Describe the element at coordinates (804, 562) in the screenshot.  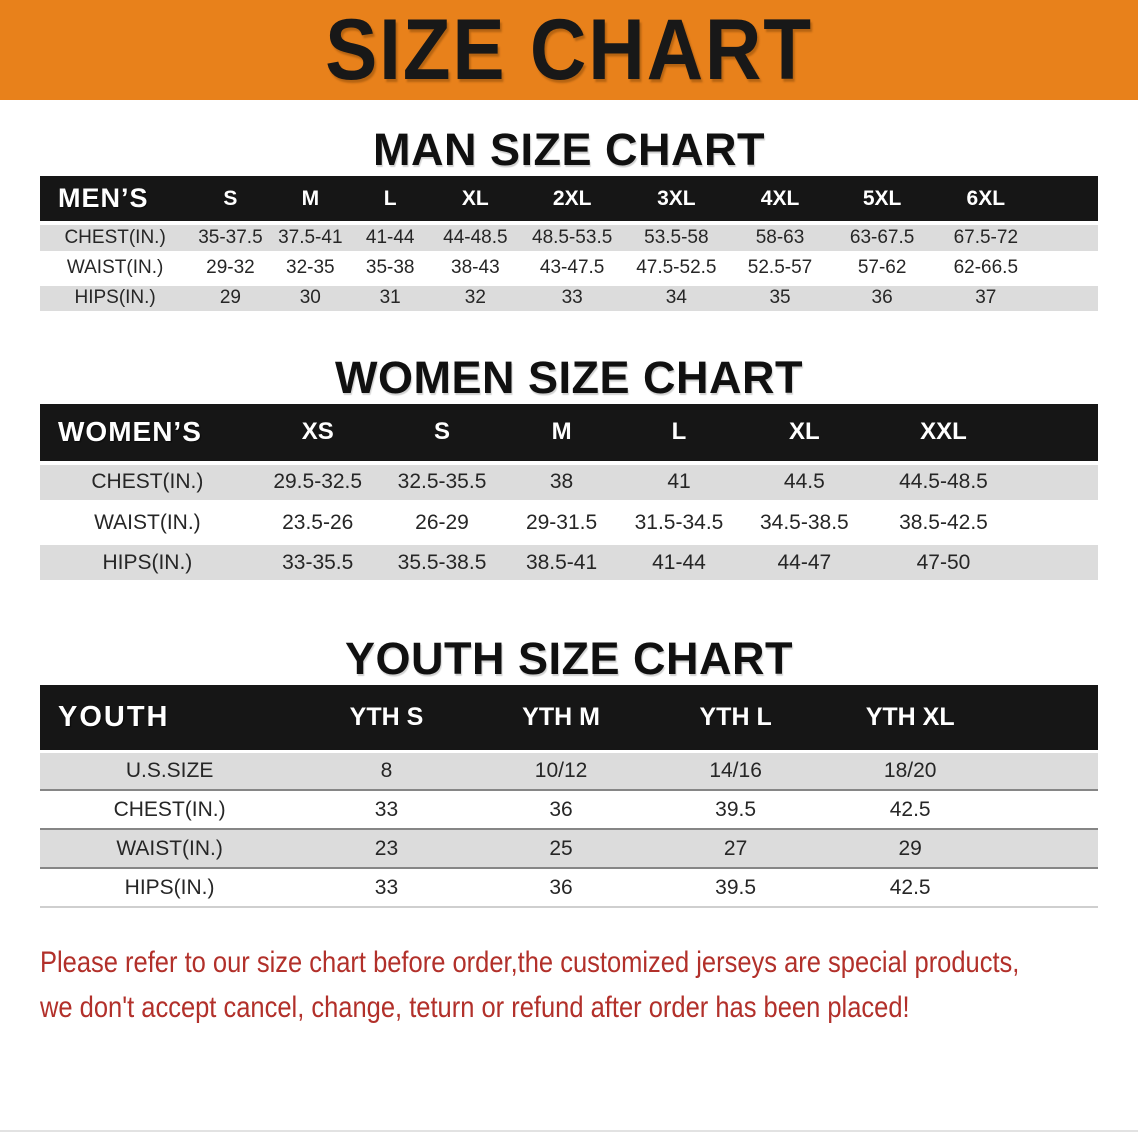
I see `table-cell: 44-47` at that location.